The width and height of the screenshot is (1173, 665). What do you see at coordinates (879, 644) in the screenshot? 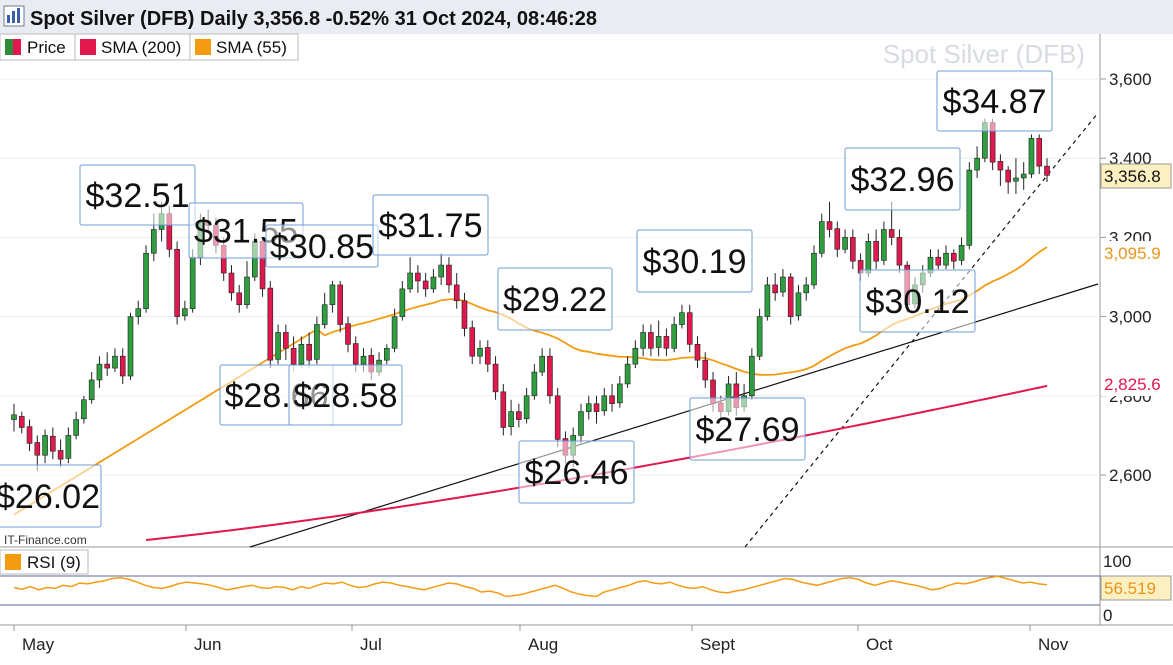
I see `x-tick-label: Oct` at bounding box center [879, 644].